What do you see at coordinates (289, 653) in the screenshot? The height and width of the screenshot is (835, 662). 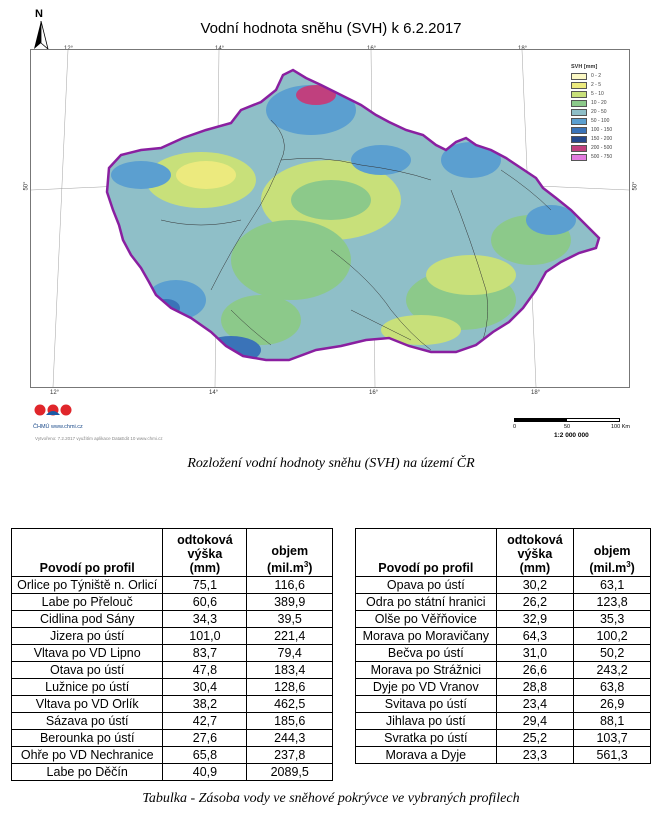 I see `volume-cell: 79,4` at bounding box center [289, 653].